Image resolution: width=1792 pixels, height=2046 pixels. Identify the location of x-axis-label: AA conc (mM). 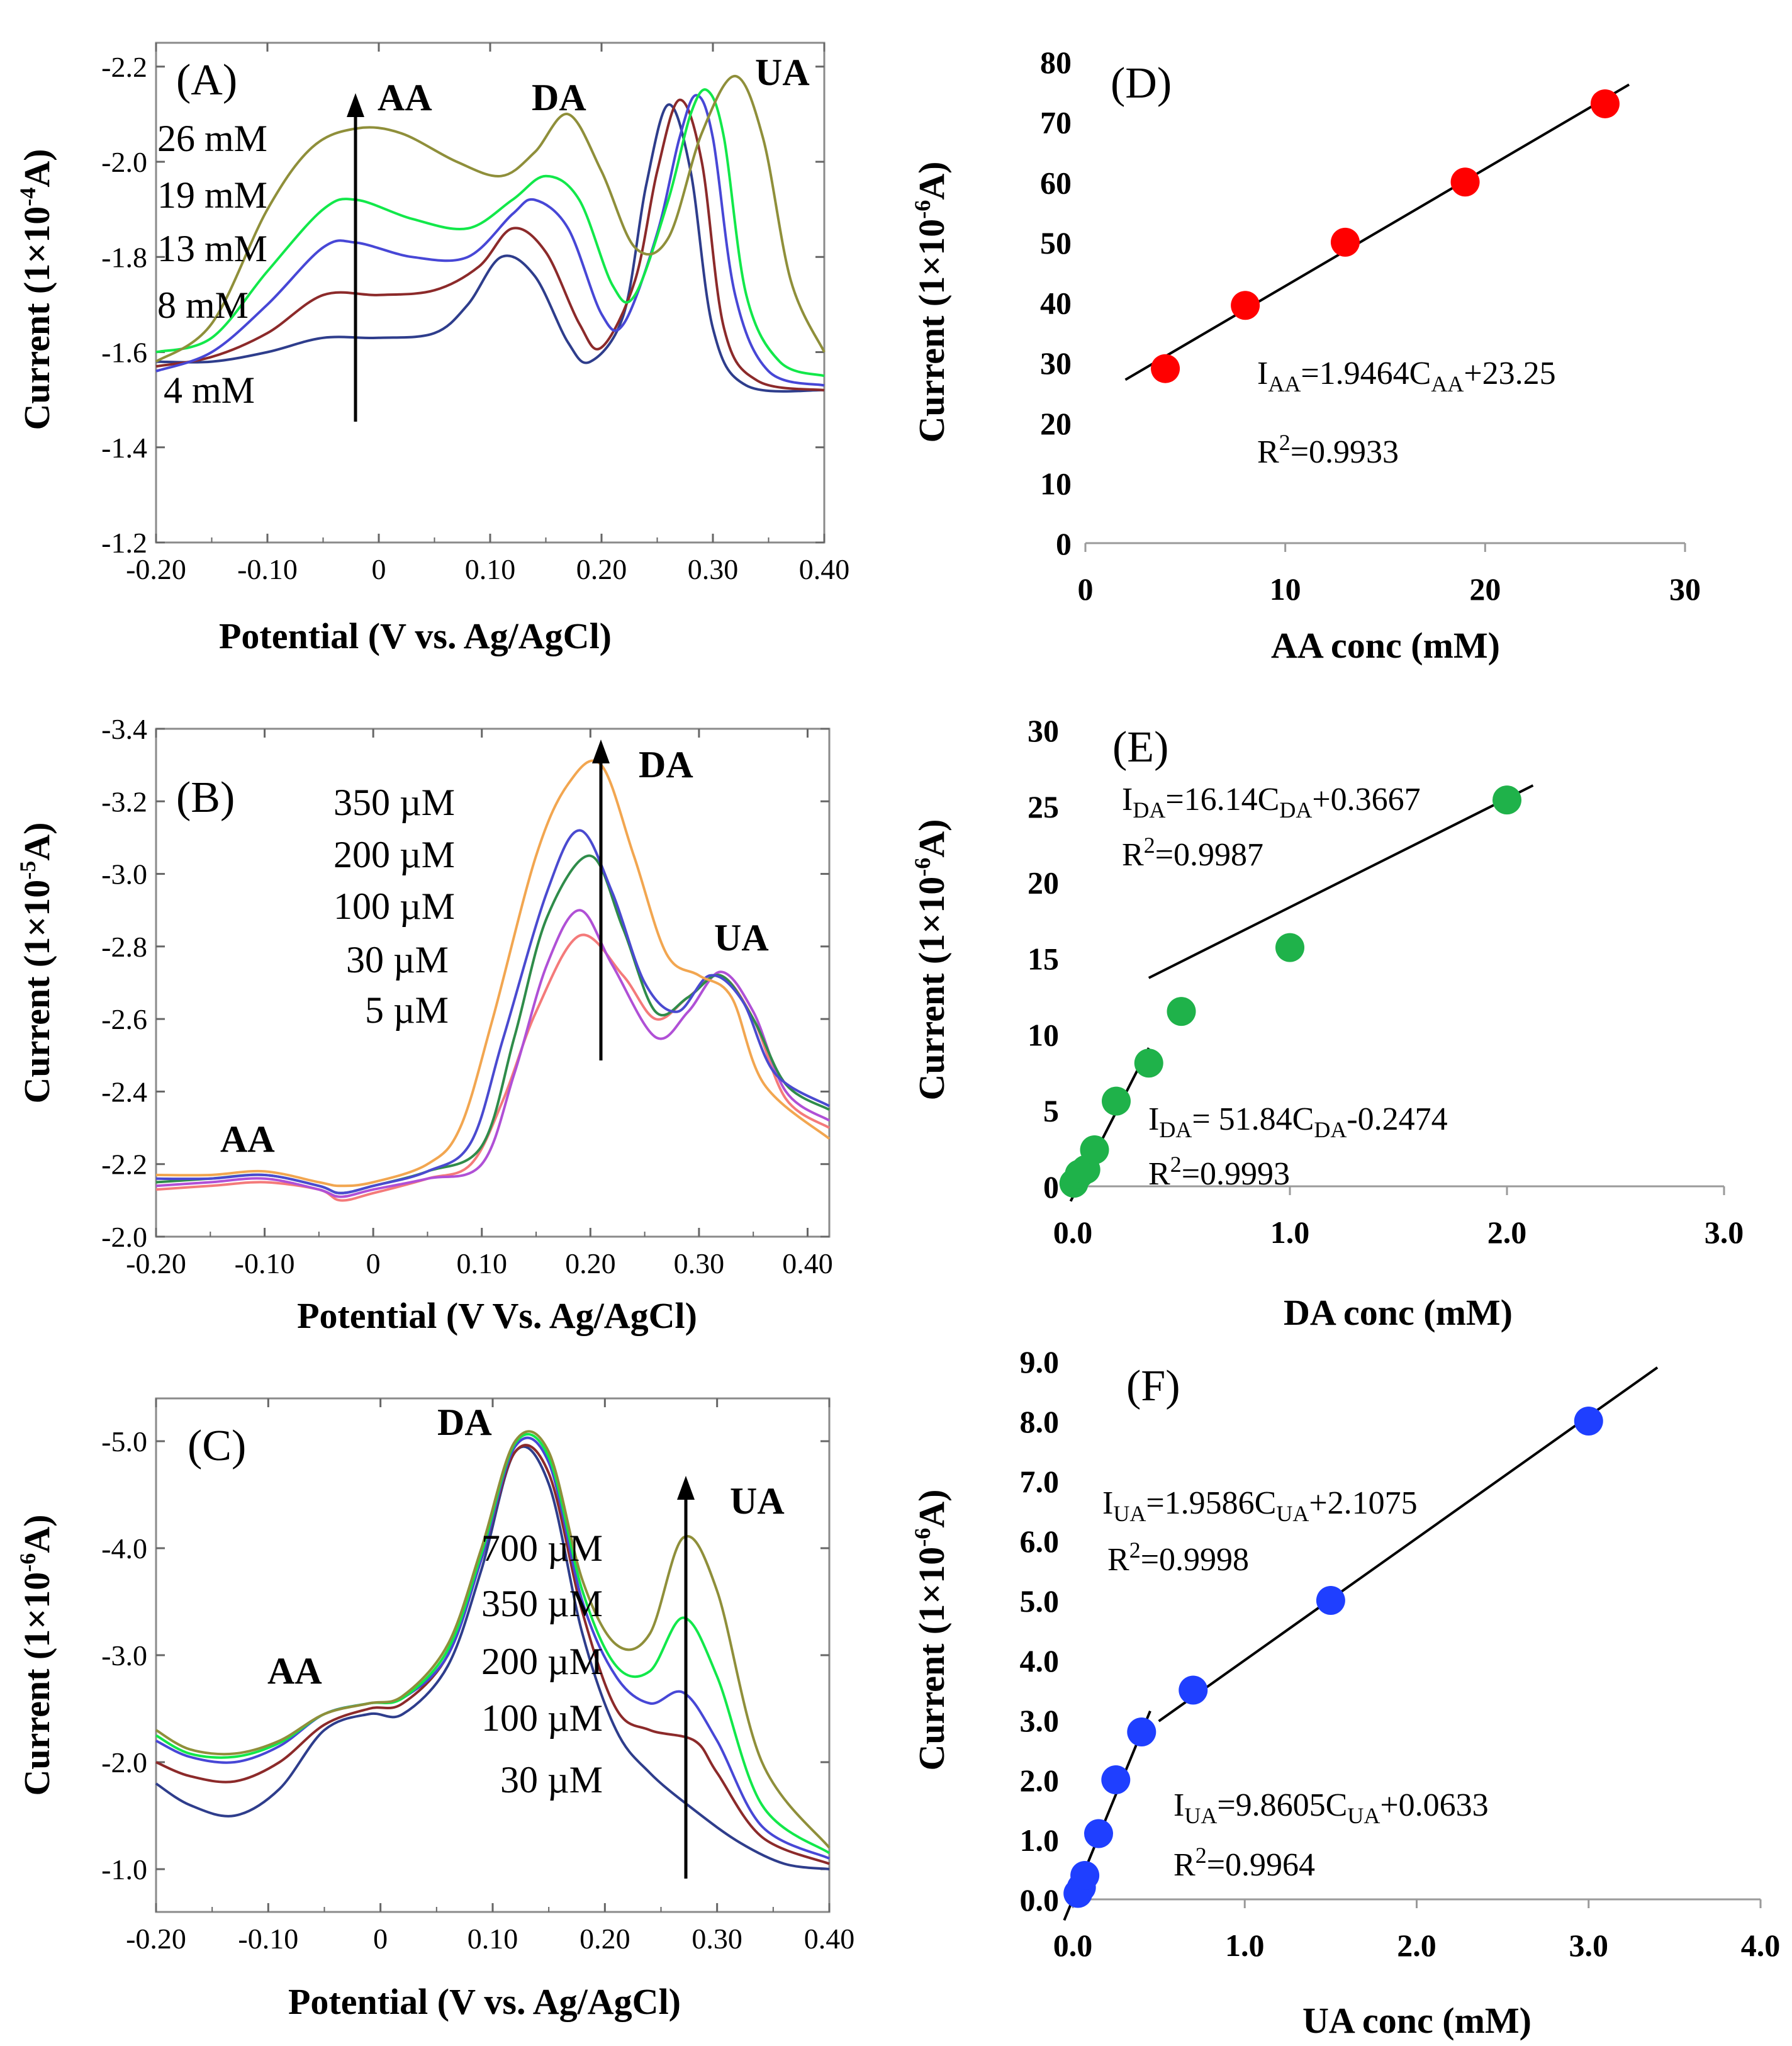
(1385, 645).